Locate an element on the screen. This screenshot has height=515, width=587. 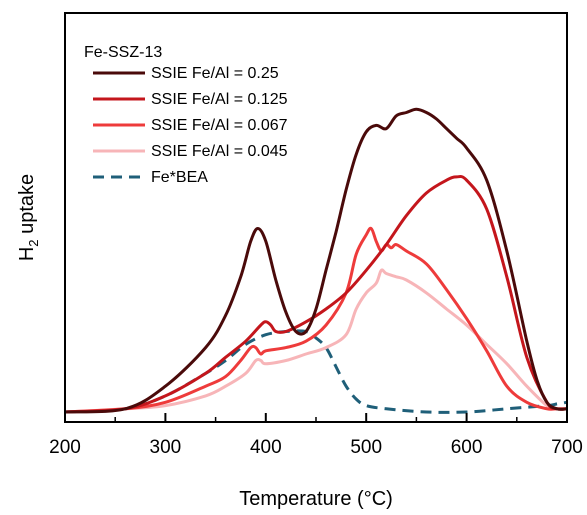
y-axis-title-rest: uptake is located at coordinates (27, 207).